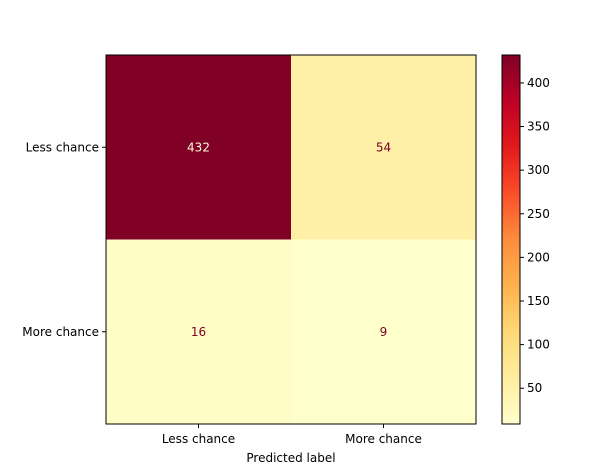  I want to click on colorbar-tick-label: 150, so click(538, 301).